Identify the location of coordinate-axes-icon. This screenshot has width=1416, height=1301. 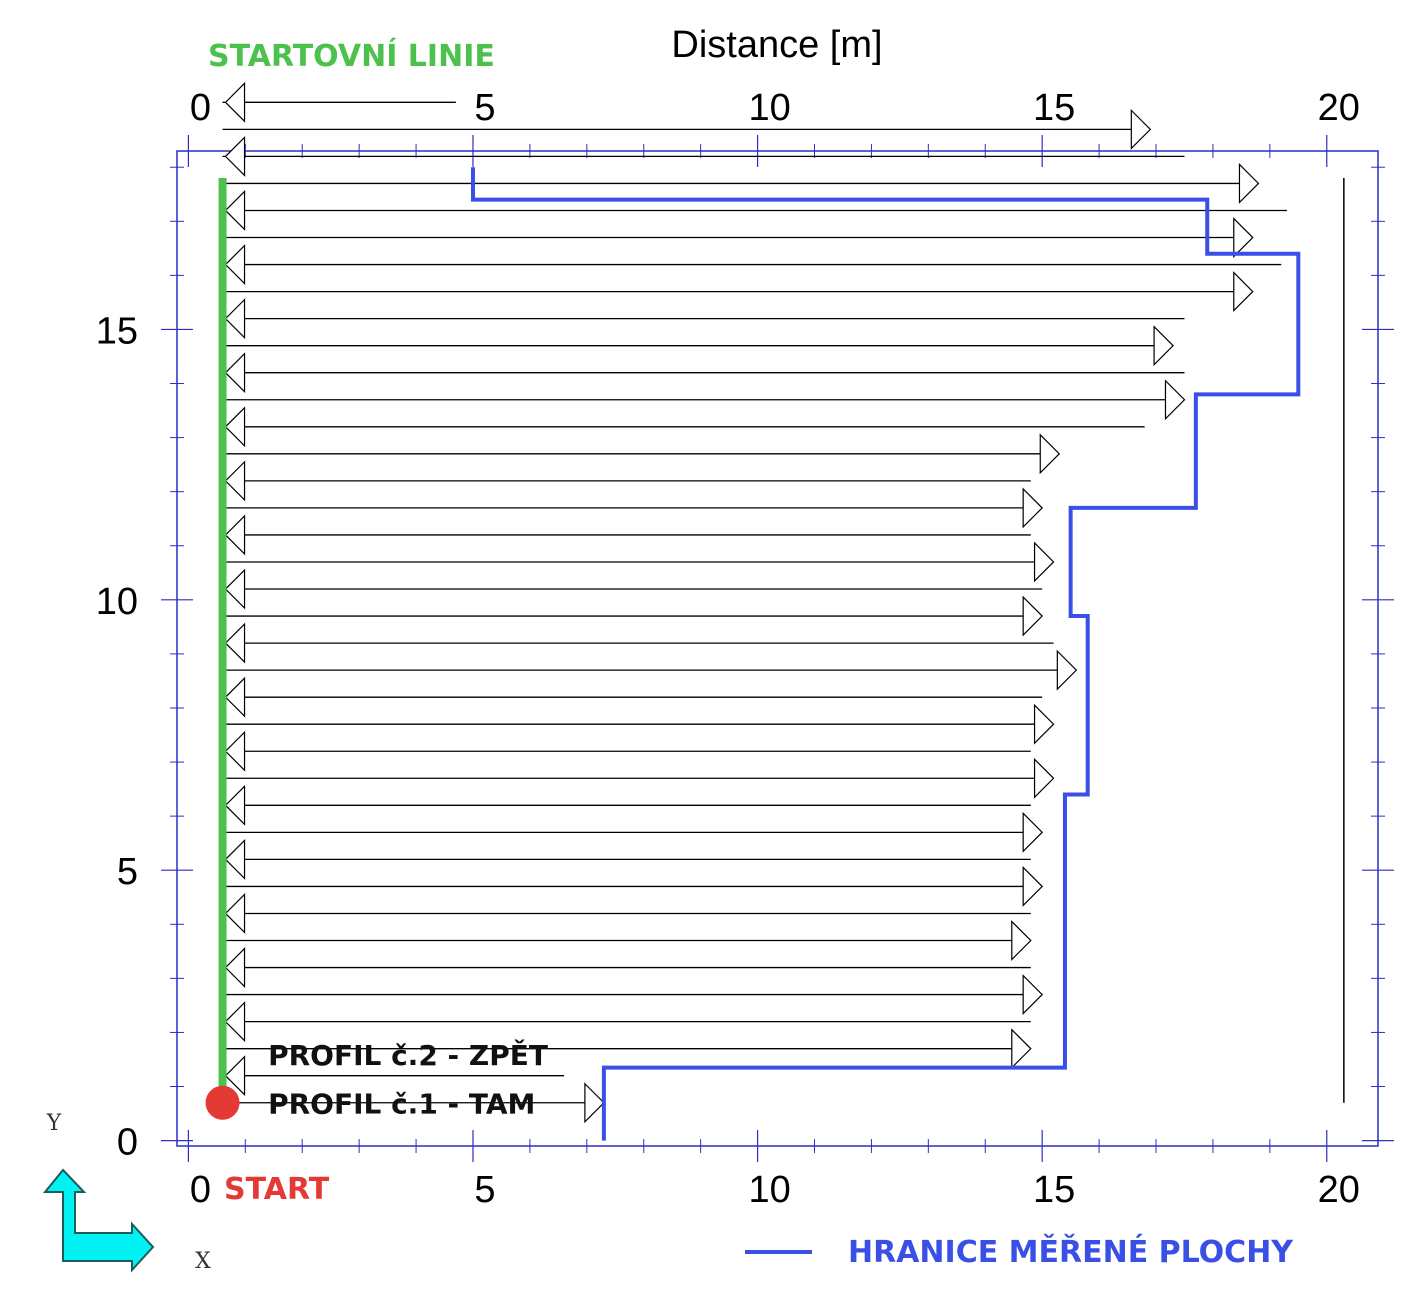
(98, 1220).